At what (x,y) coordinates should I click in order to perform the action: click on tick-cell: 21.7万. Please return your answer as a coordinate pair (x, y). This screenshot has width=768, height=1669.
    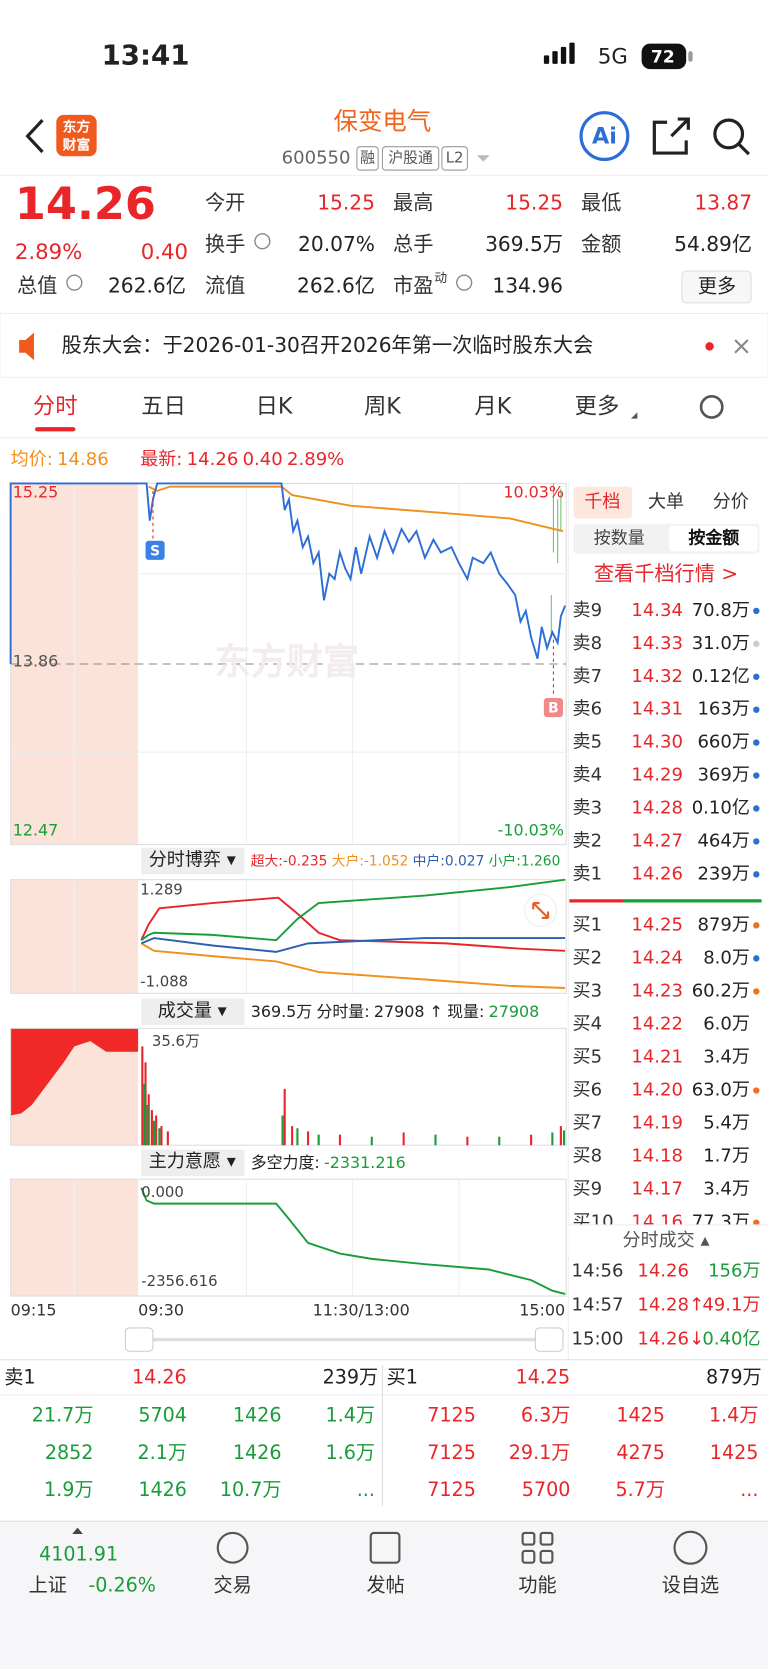
    Looking at the image, I should click on (63, 1415).